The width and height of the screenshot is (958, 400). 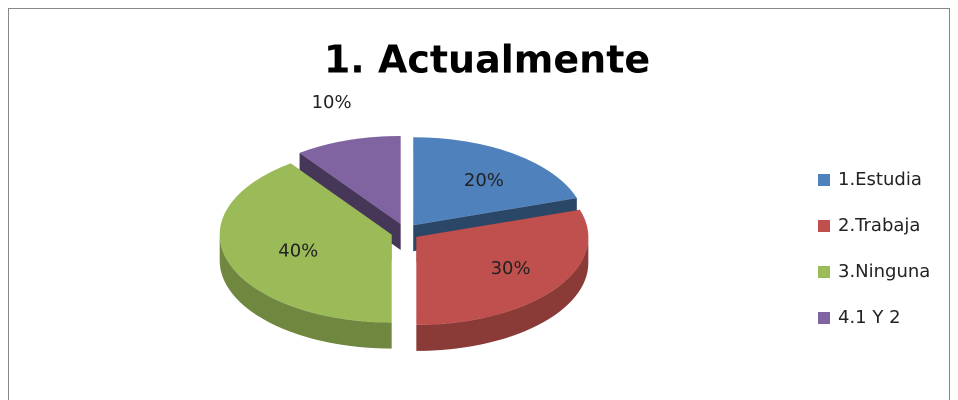 I want to click on data-label: 20%, so click(x=484, y=180).